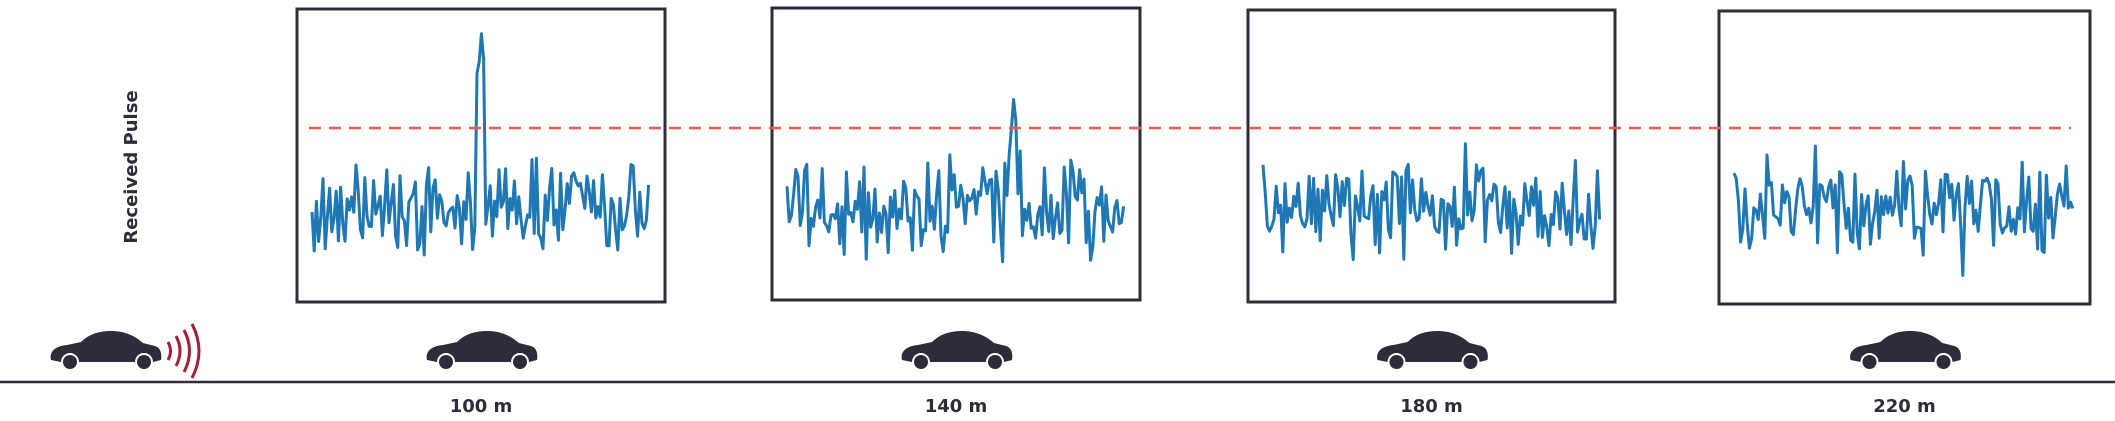 The height and width of the screenshot is (421, 2115). I want to click on distance-labels: 100 m 140 m 180 m 220 m, so click(1193, 406).